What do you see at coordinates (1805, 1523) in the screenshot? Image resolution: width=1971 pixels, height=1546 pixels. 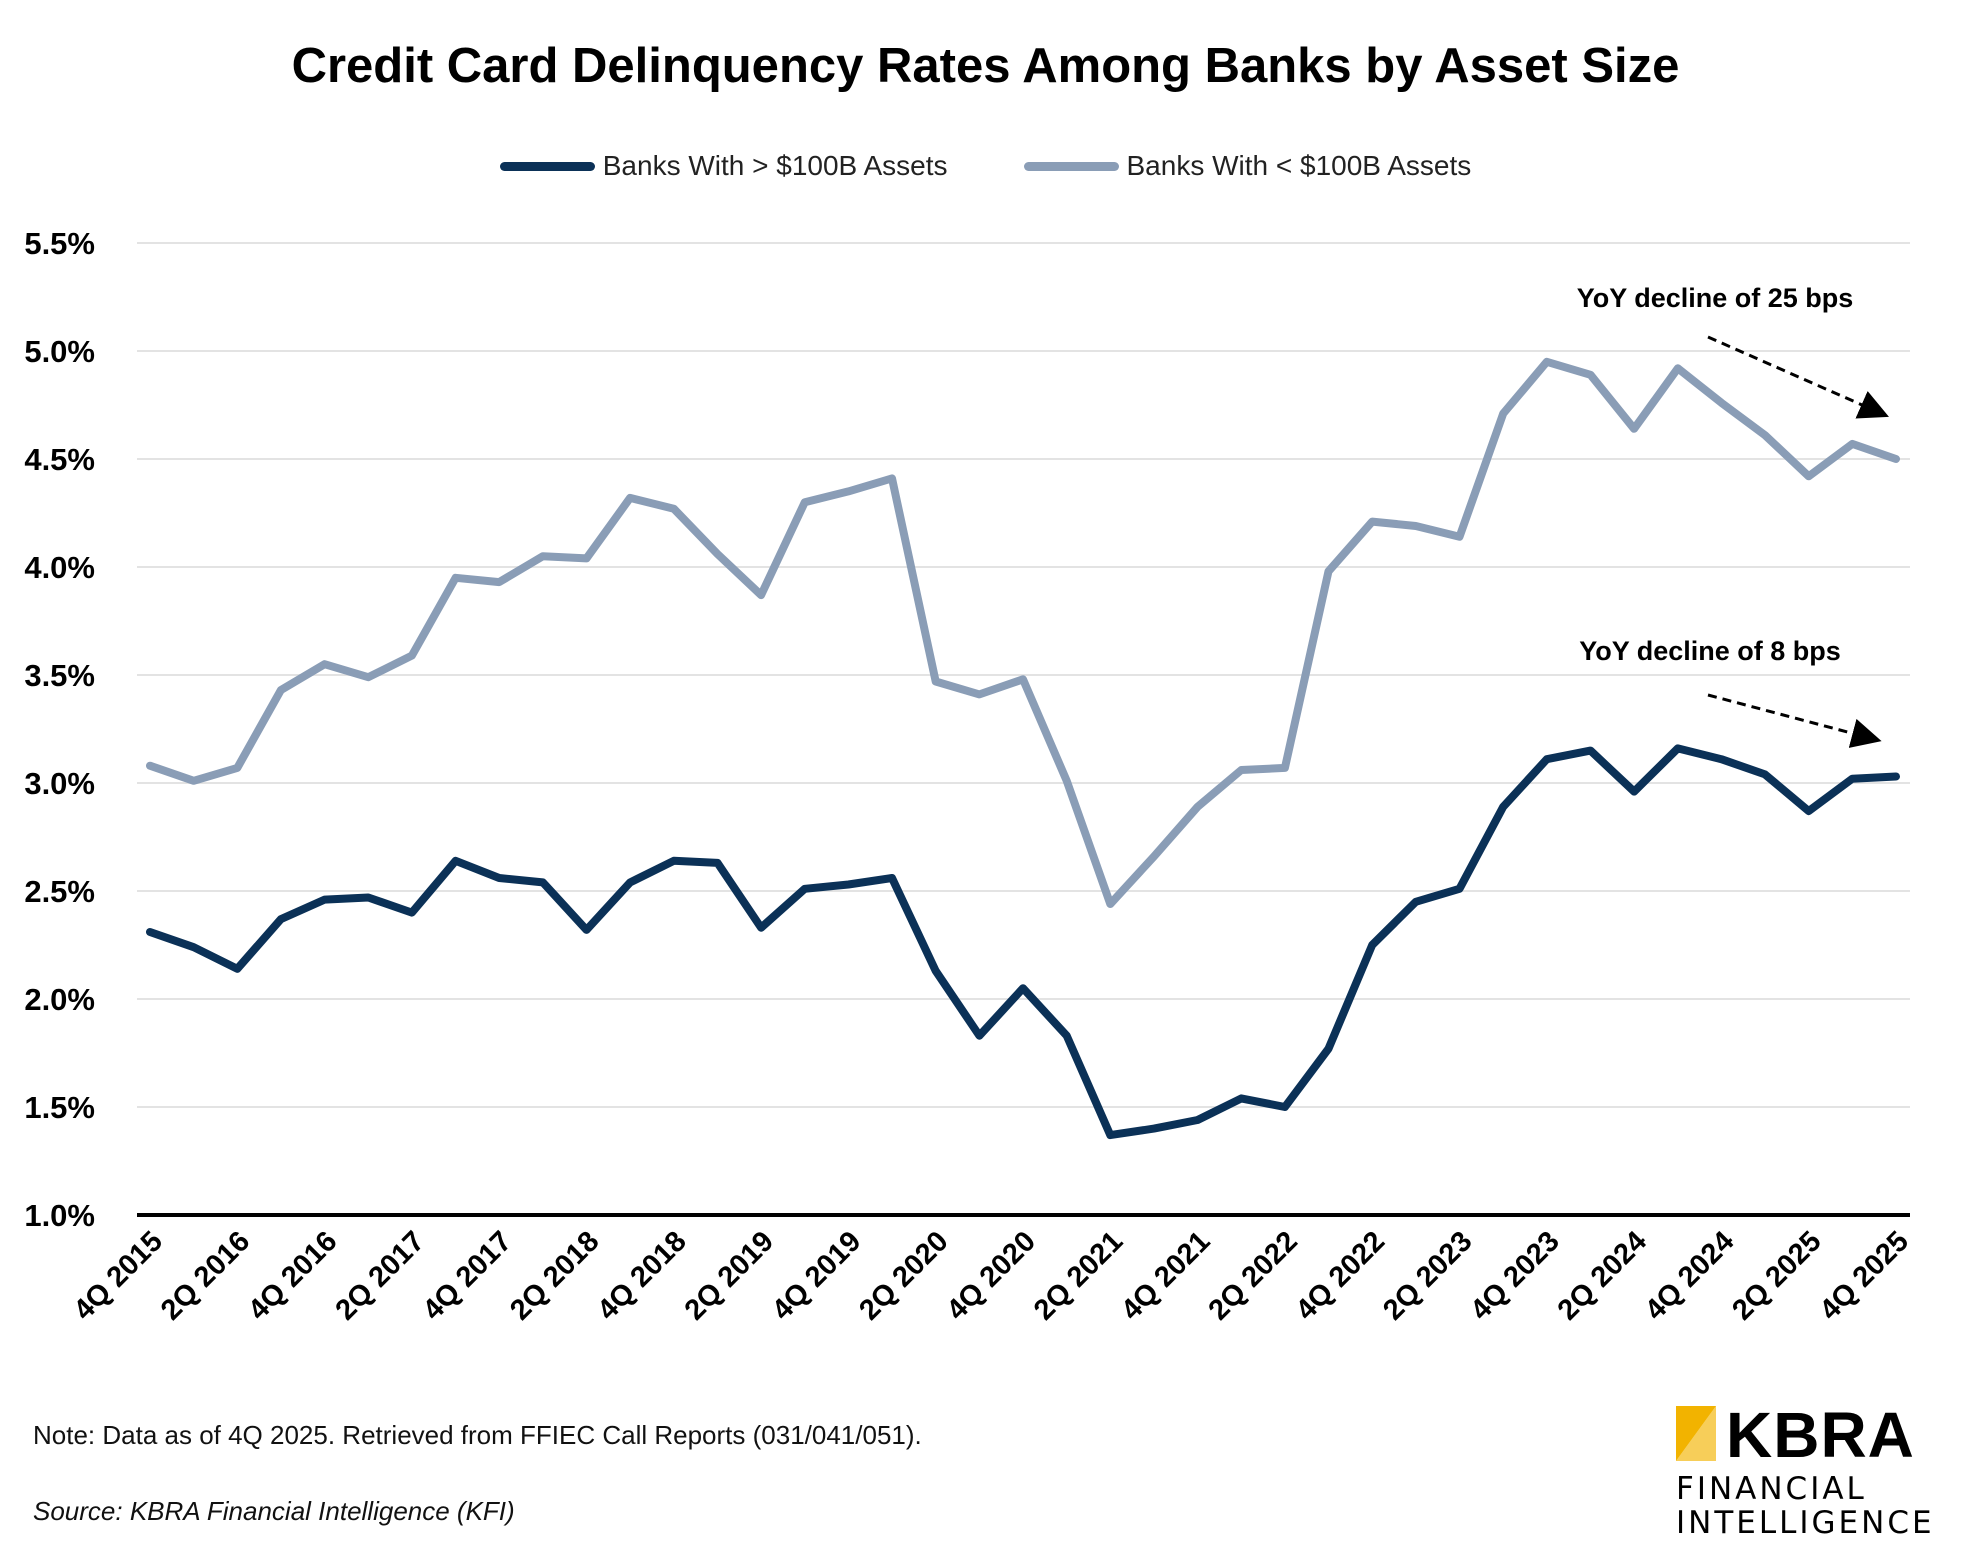 I see `logo-subtitle-intelligence: INTELLIGENCE` at bounding box center [1805, 1523].